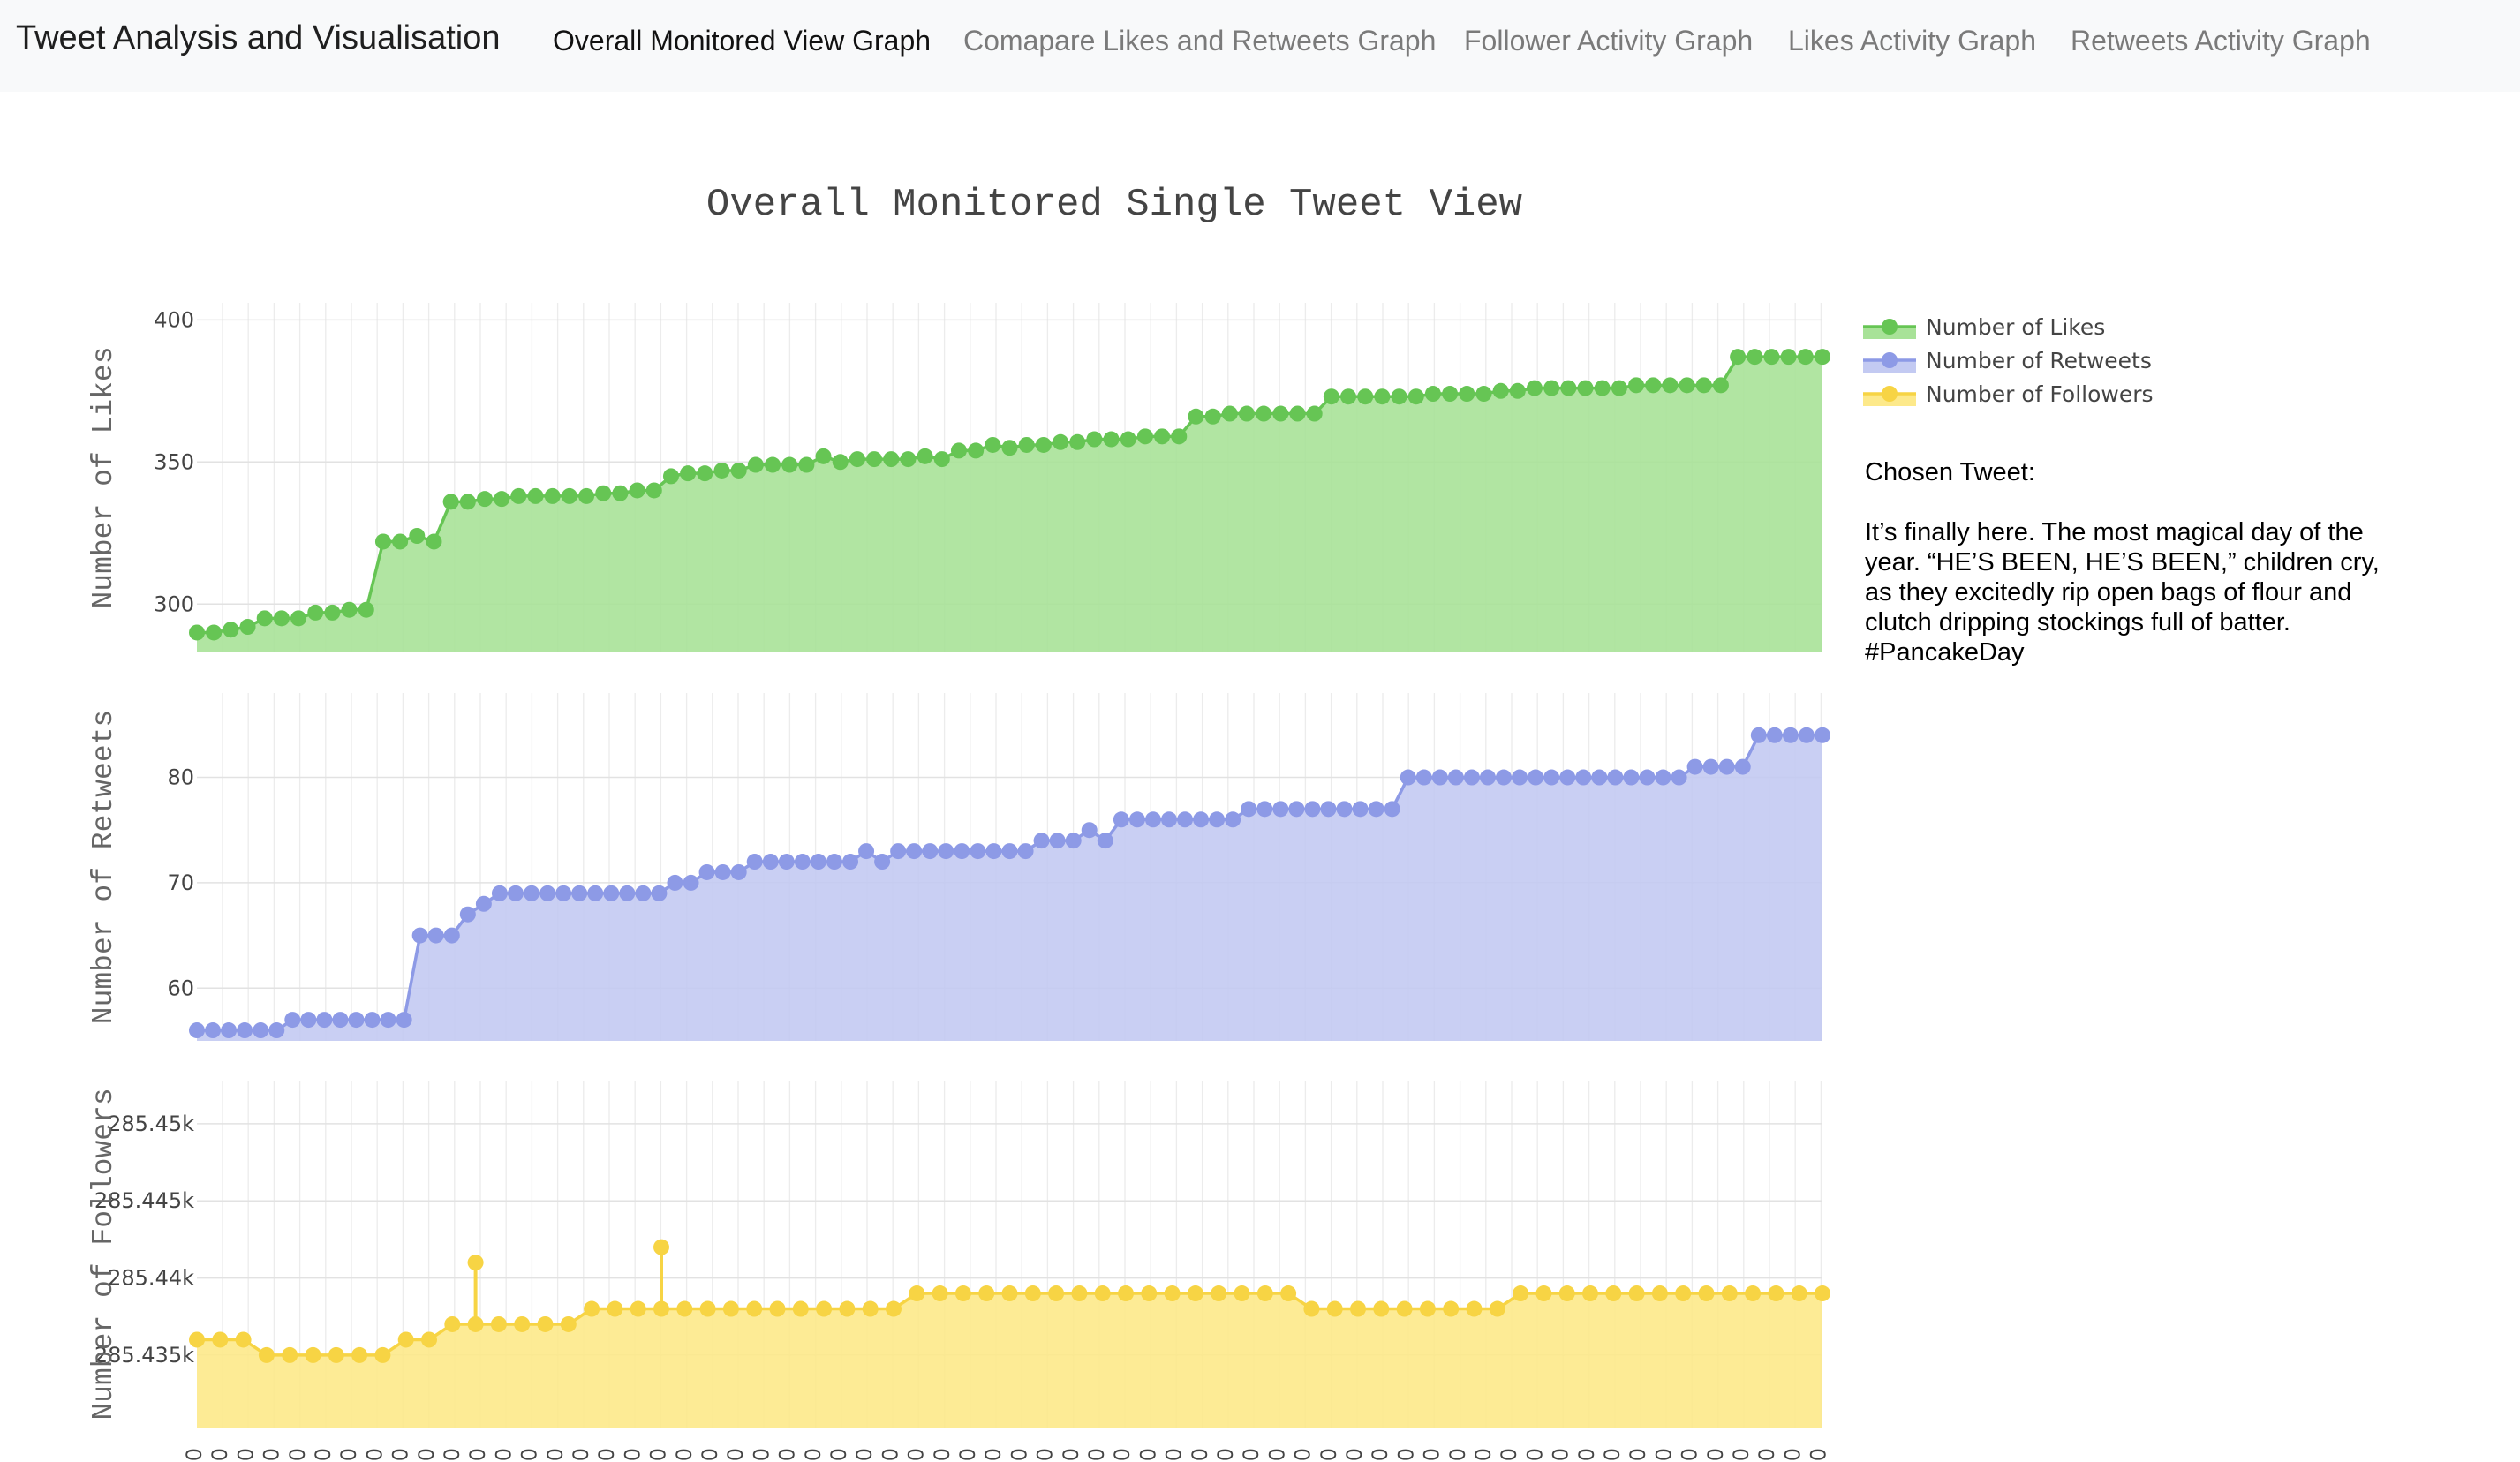 This screenshot has width=2520, height=1462. I want to click on number-of-likes-area, so click(1009, 504).